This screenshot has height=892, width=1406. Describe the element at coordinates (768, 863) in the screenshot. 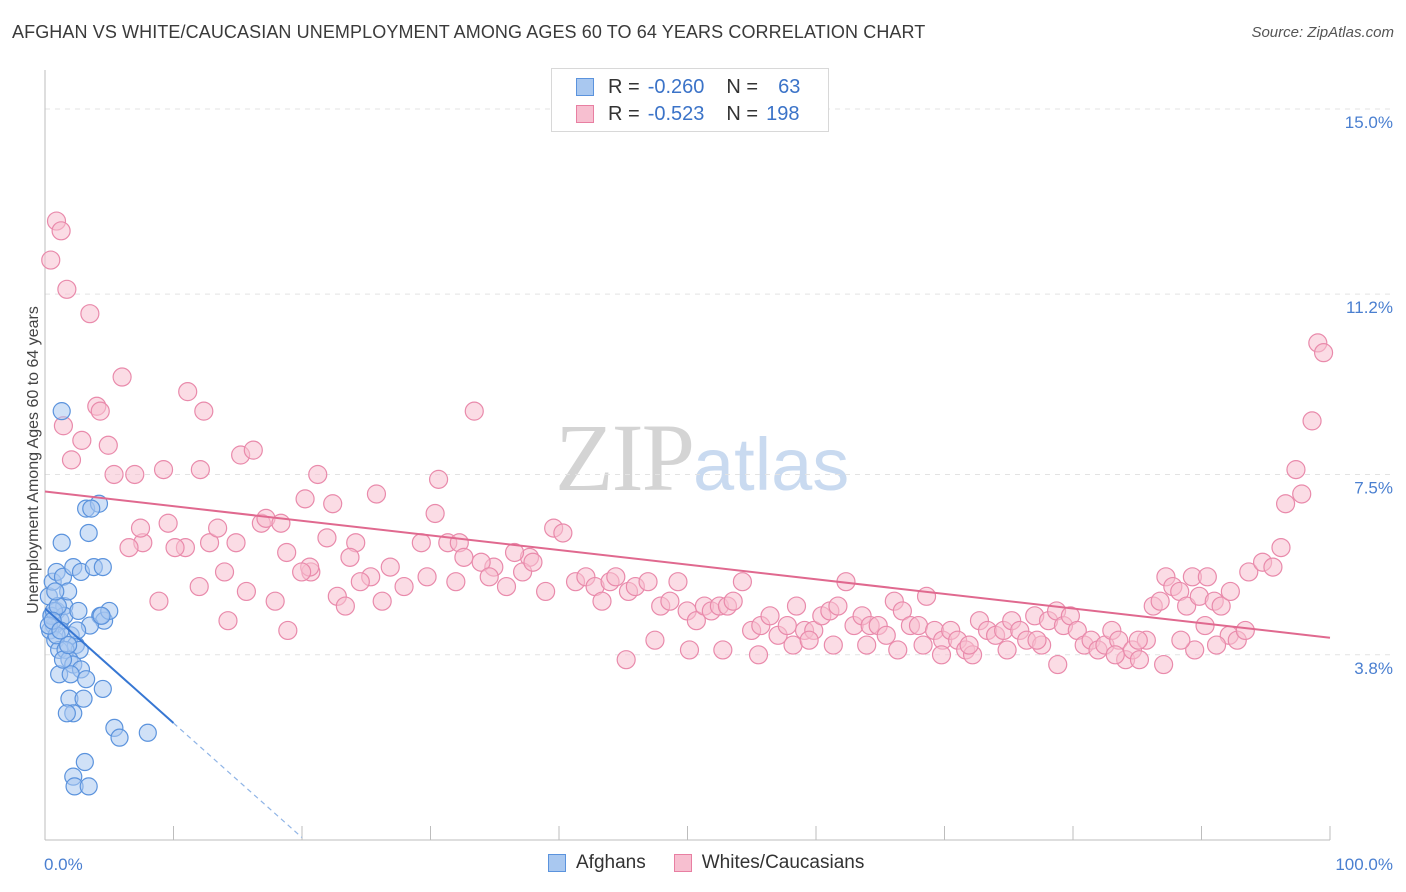

I see `legend-item-whites: Whites/Caucasians` at that location.